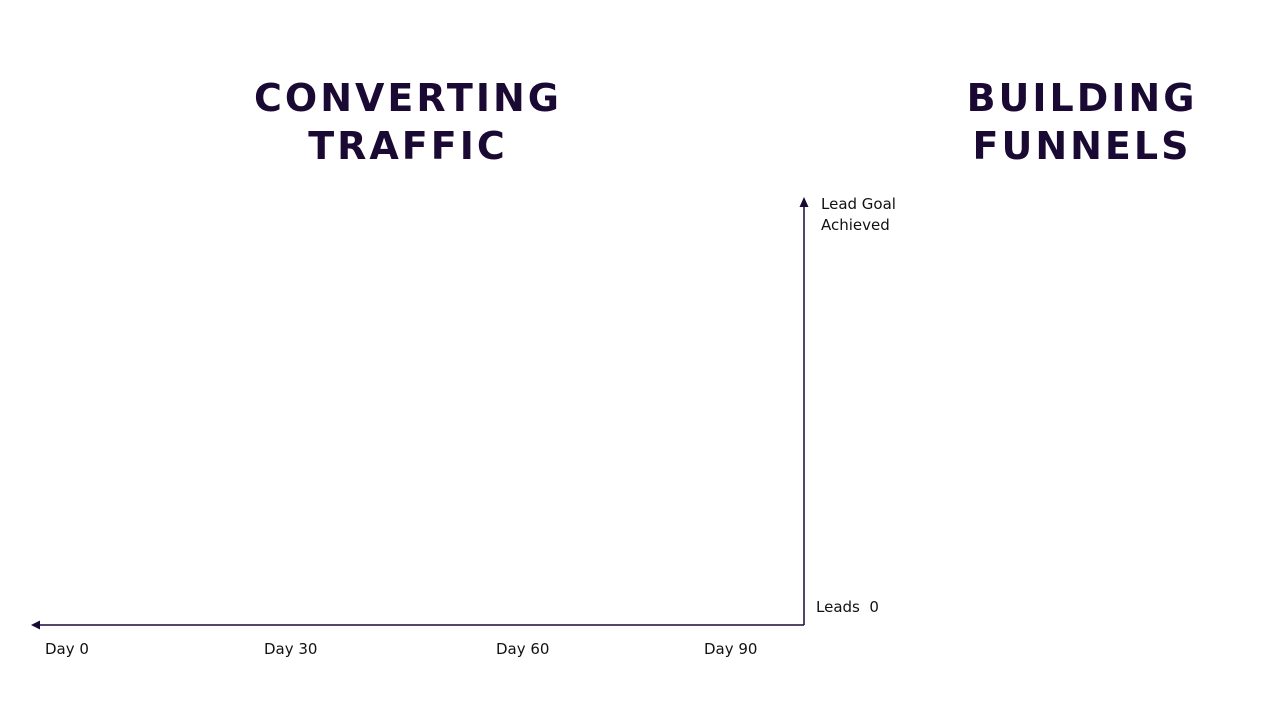 The image size is (1280, 720). Describe the element at coordinates (408, 98) in the screenshot. I see `heading-left-line1: CONVERTING` at that location.